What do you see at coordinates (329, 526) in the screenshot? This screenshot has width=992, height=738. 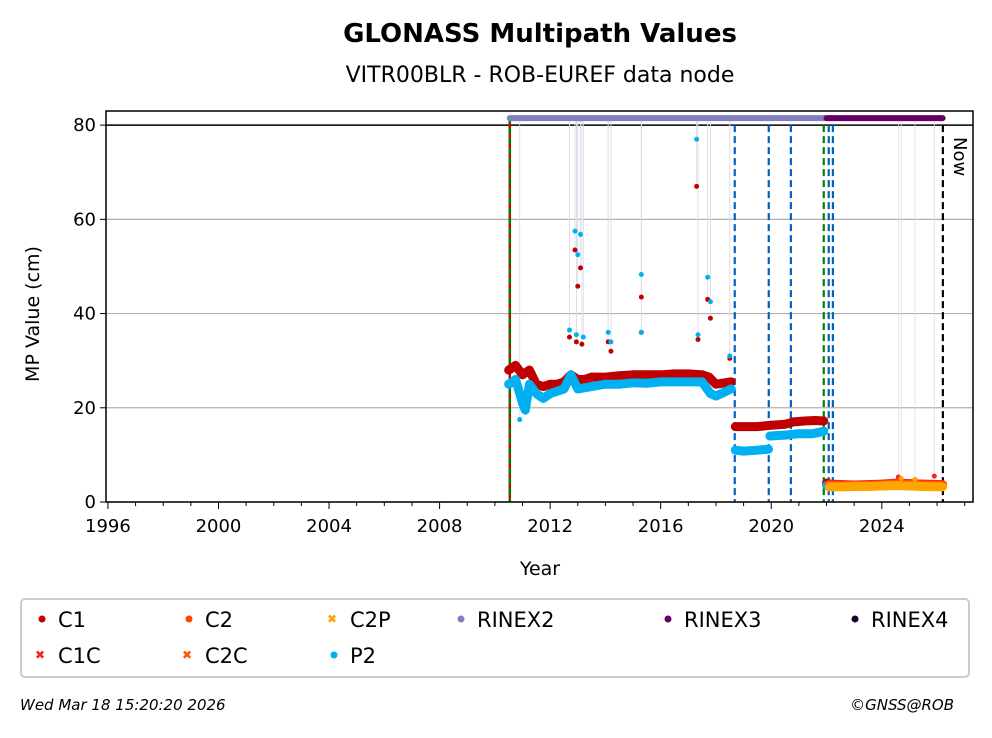 I see `x-tick-label: 2004` at bounding box center [329, 526].